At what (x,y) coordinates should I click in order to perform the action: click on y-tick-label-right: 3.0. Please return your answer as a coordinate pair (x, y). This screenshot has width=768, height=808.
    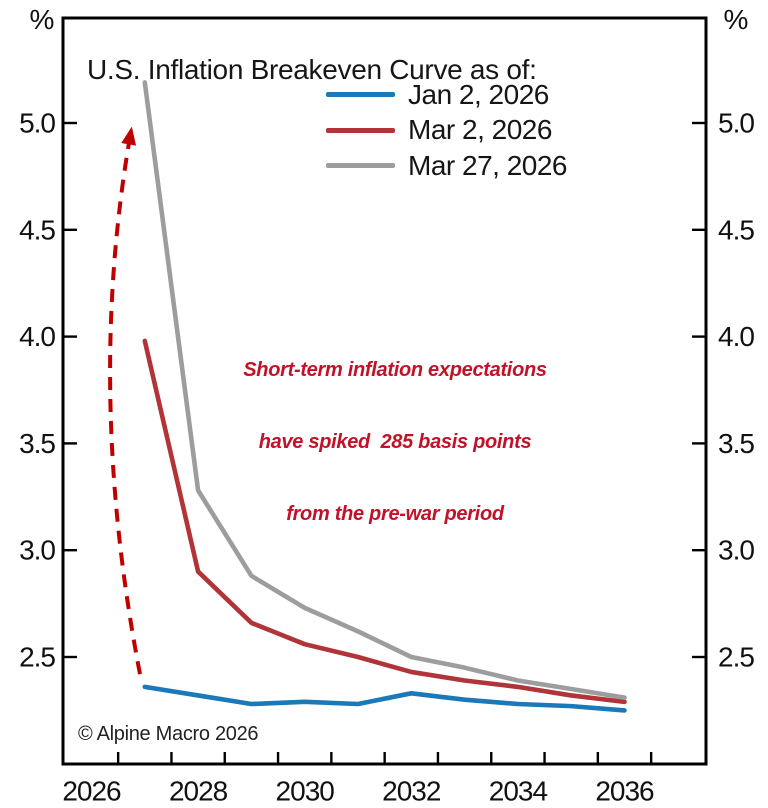
    Looking at the image, I should click on (736, 550).